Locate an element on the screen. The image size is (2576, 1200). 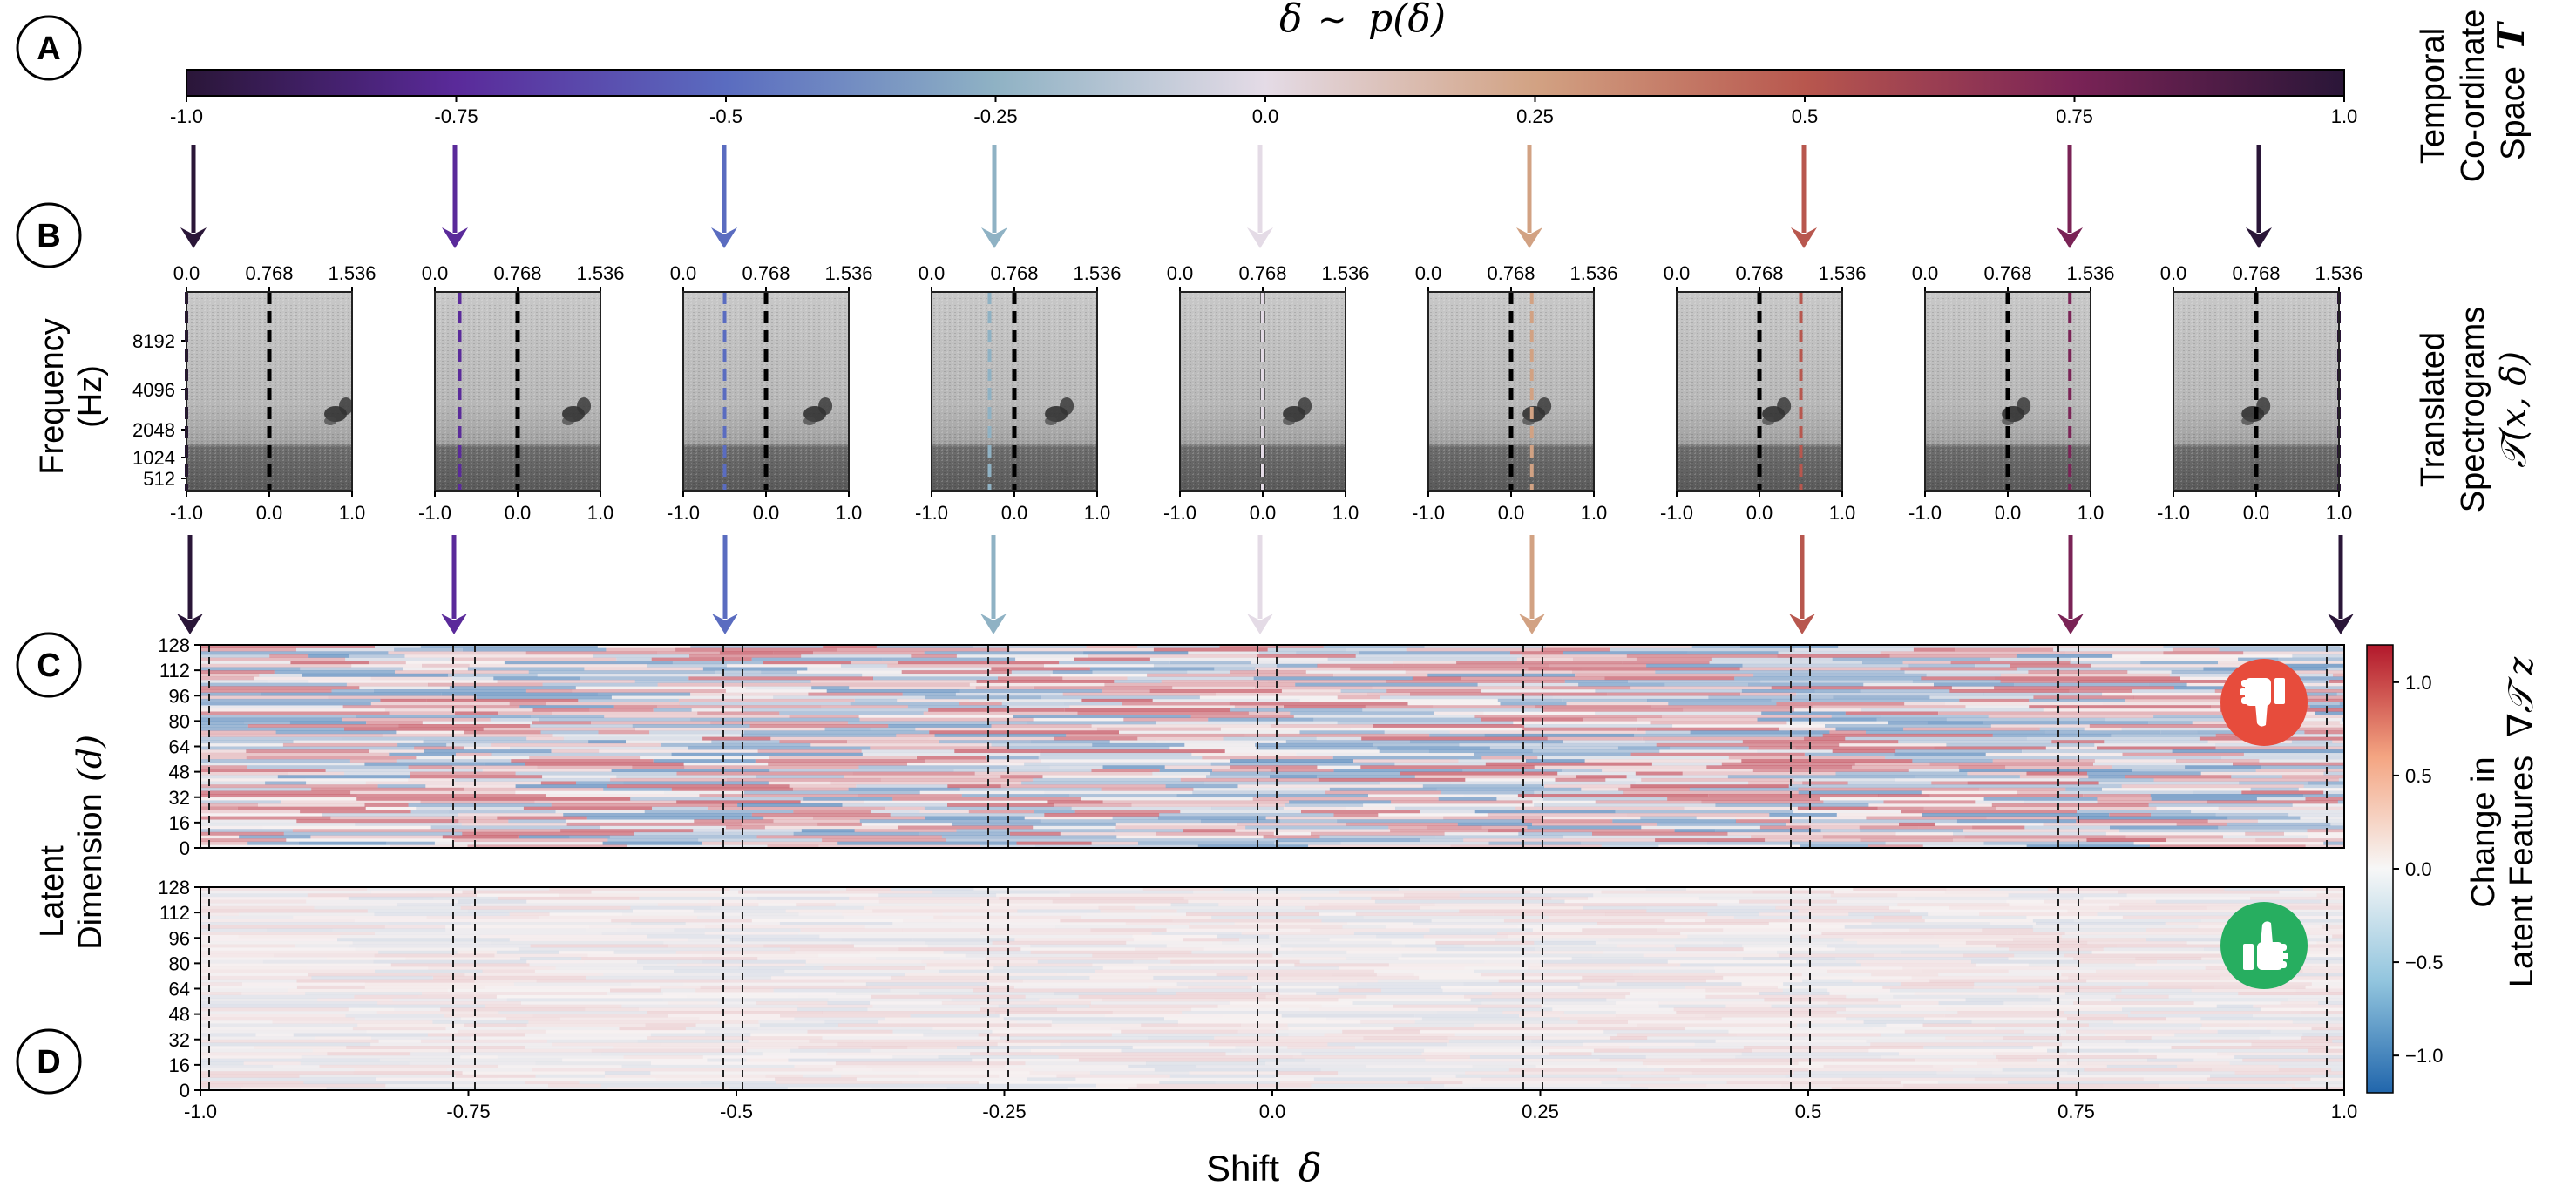
arrow-mid-head is located at coordinates (2341, 624).